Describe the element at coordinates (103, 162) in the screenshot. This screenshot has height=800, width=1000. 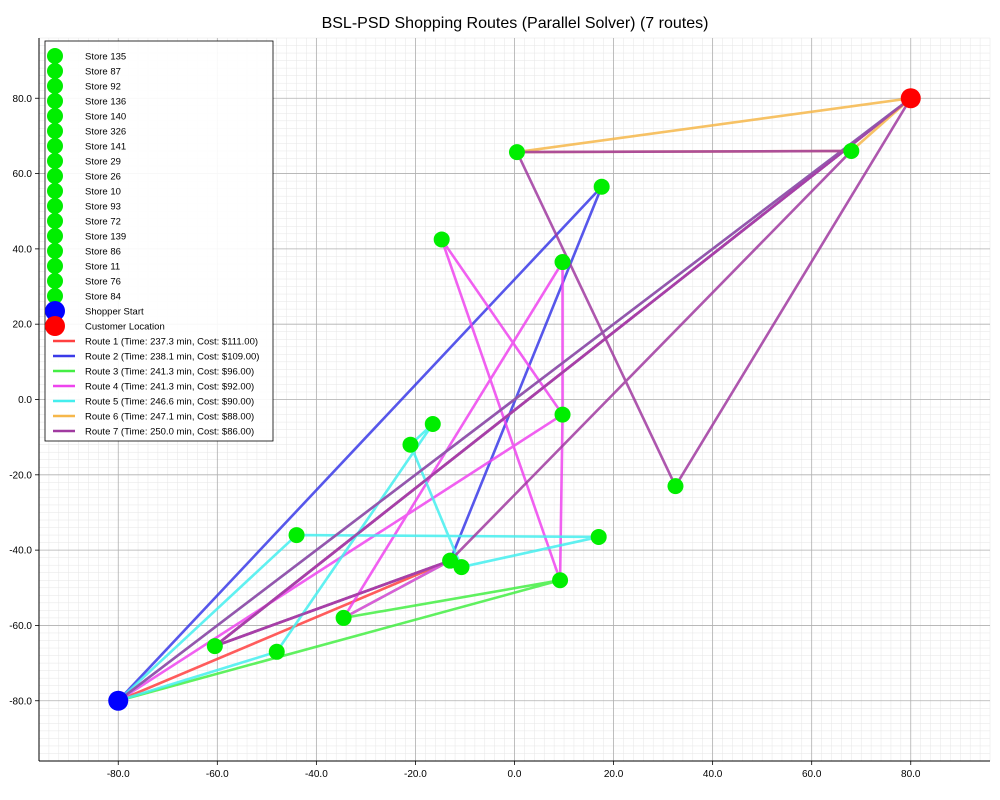
I see `legend-label: Store 29` at that location.